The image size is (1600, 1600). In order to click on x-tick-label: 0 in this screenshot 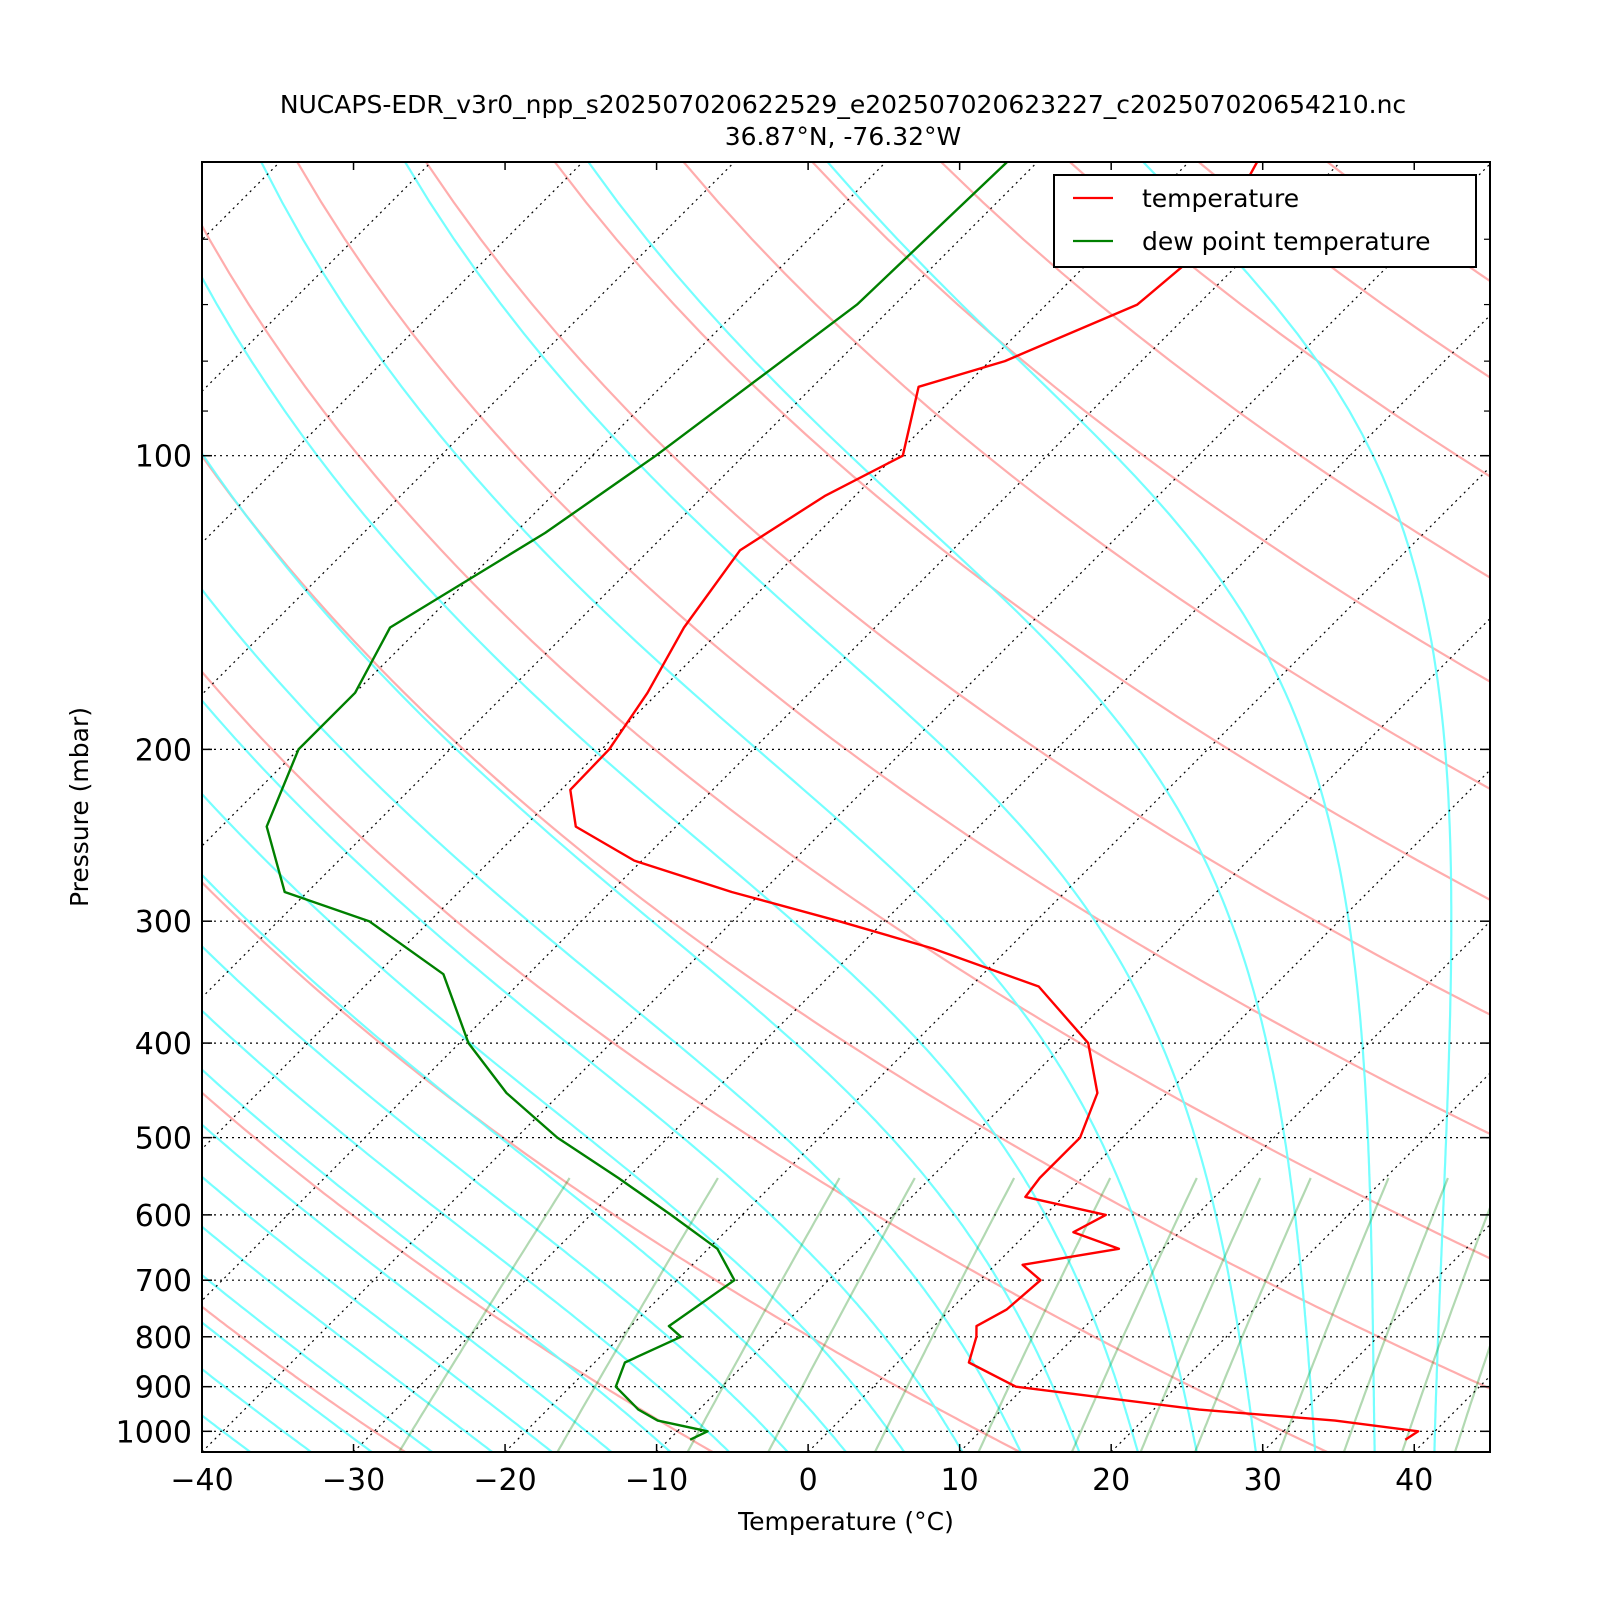, I will do `click(808, 1480)`.